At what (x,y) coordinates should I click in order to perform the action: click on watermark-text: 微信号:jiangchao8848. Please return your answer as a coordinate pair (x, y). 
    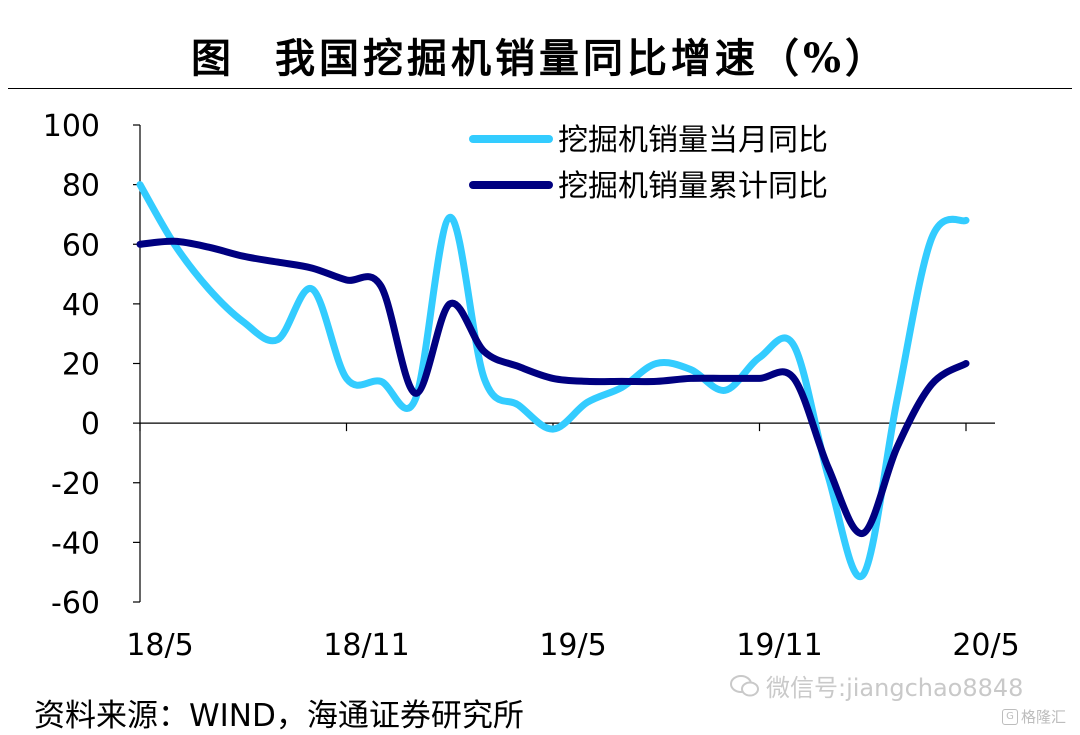
    Looking at the image, I should click on (895, 688).